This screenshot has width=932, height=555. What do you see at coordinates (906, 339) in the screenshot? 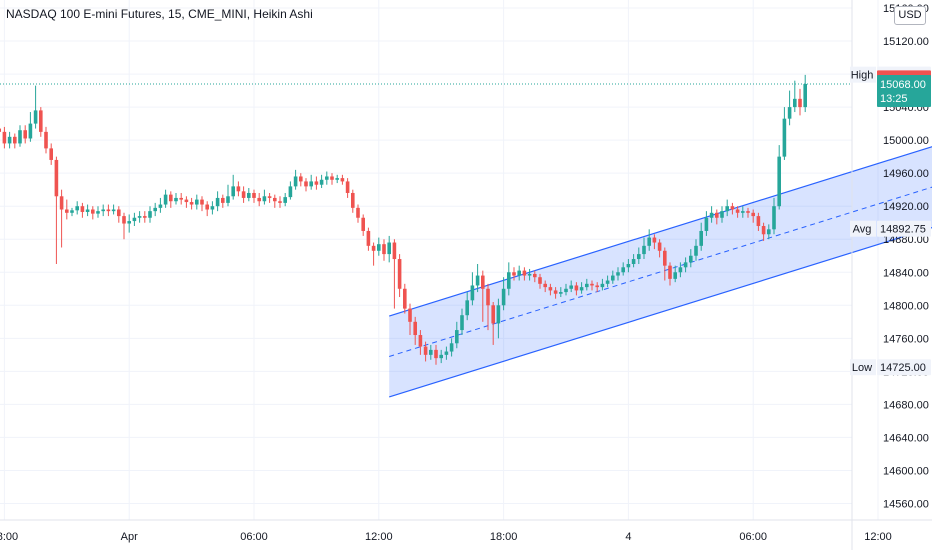
I see `y-tick-label: 14760.00` at bounding box center [906, 339].